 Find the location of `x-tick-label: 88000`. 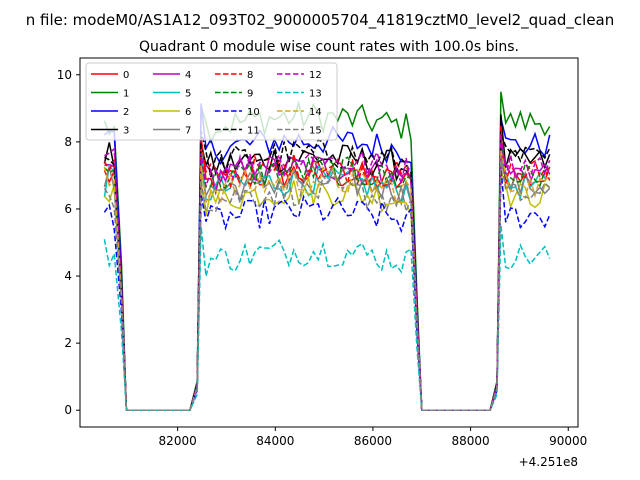

x-tick-label: 88000 is located at coordinates (470, 441).